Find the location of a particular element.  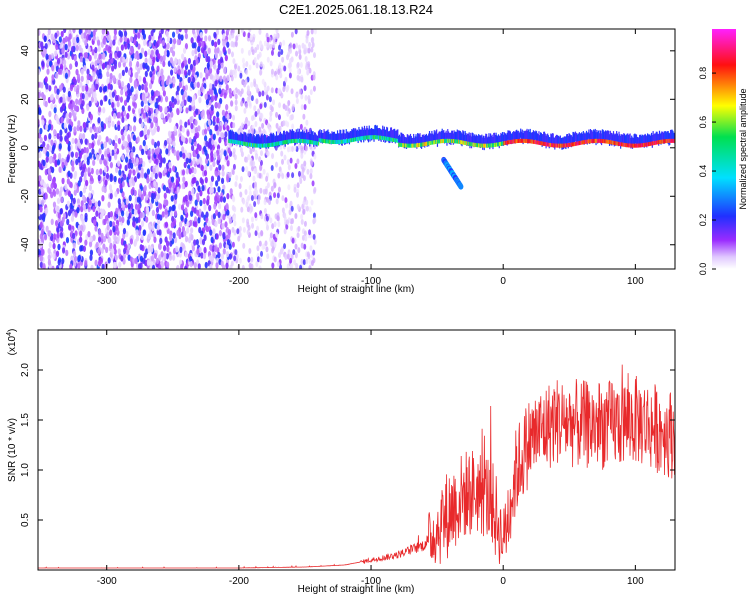

snr-xtick-label: -200 is located at coordinates (239, 581).